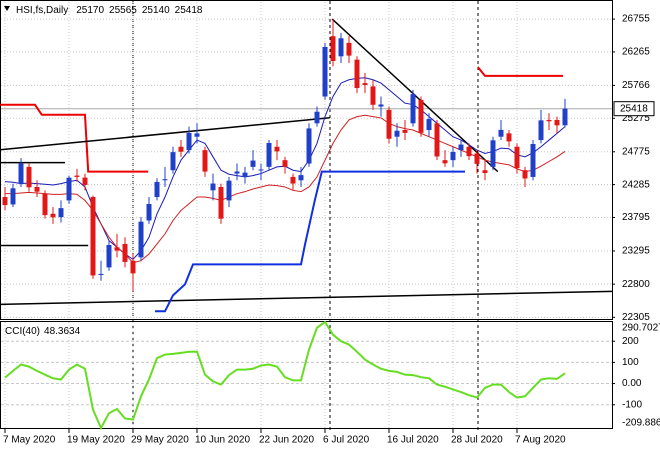 The height and width of the screenshot is (450, 660). I want to click on x-tick-label: 19 May 2020, so click(96, 440).